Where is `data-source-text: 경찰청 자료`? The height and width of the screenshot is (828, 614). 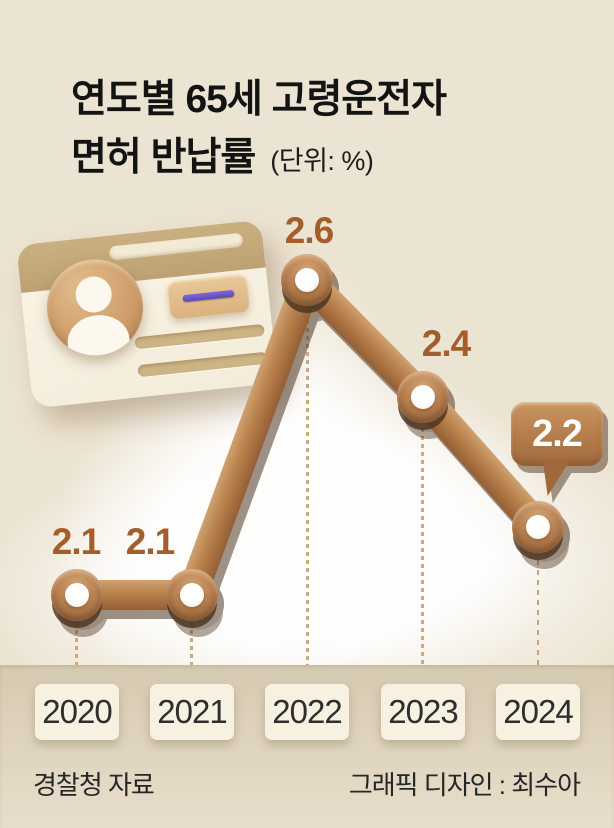
data-source-text: 경찰청 자료 is located at coordinates (94, 785).